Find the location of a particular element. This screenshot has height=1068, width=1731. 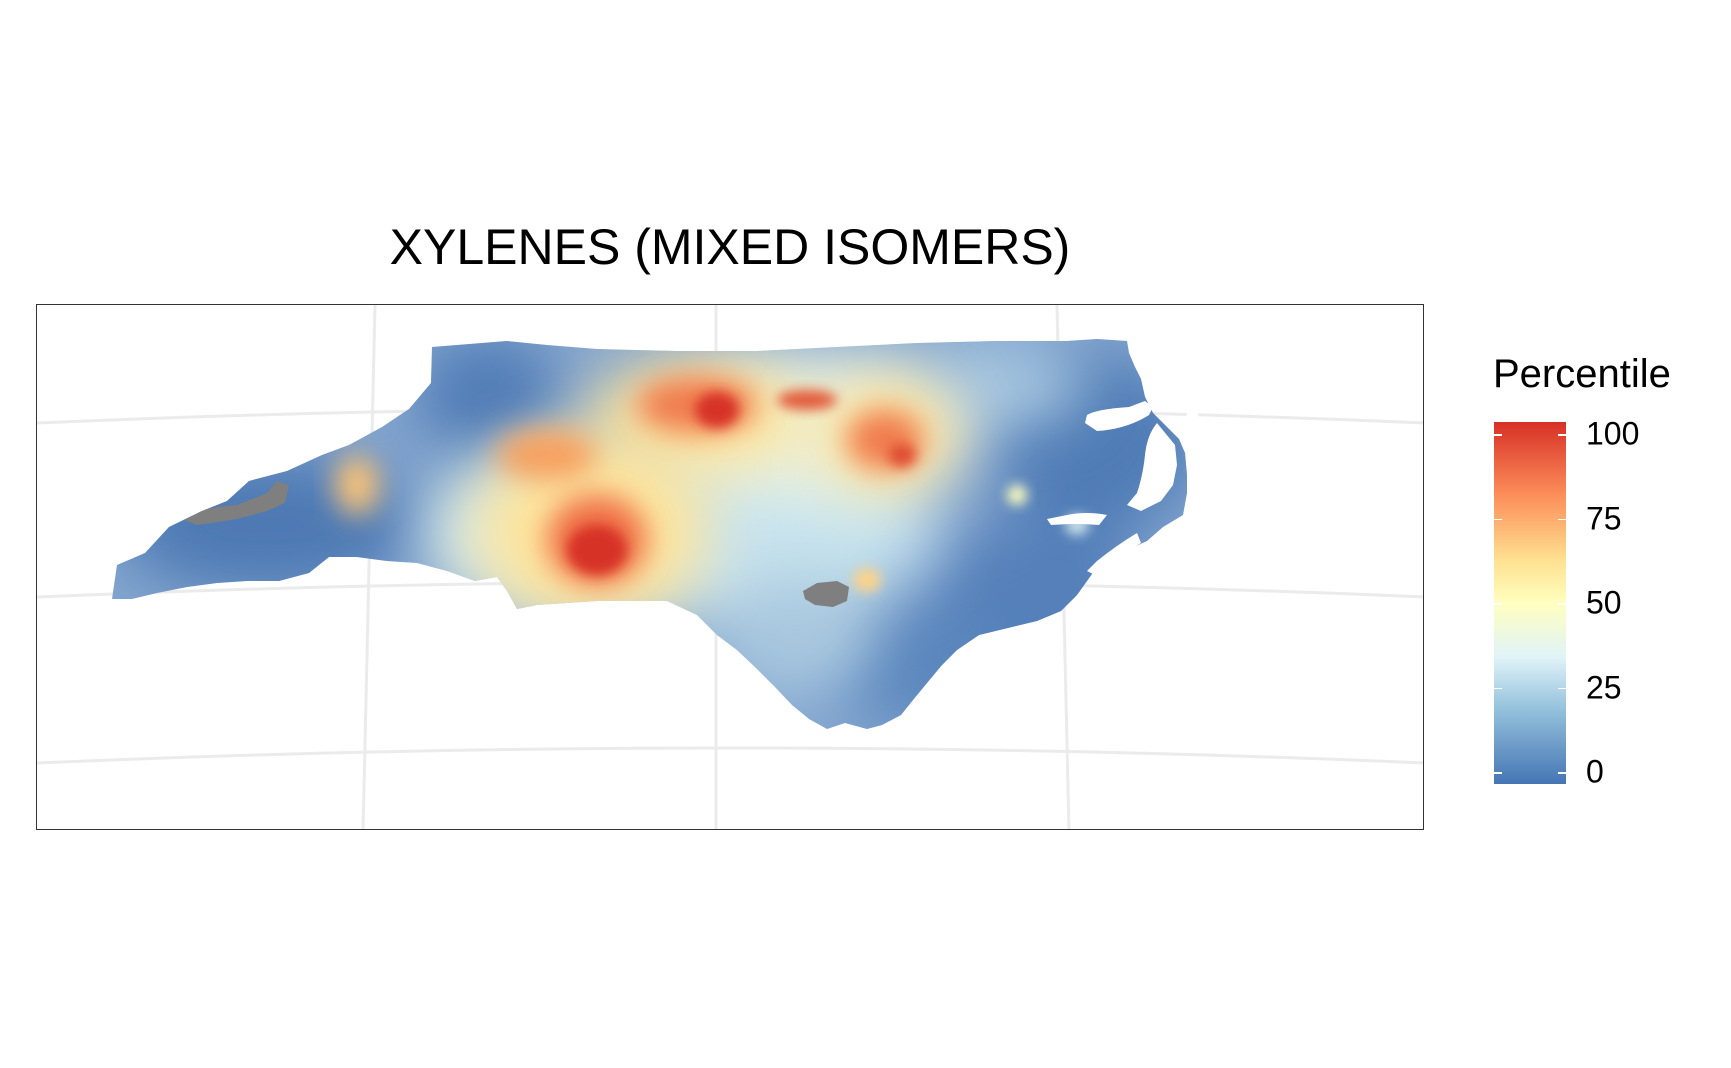

water-bodies is located at coordinates (1127, 488).